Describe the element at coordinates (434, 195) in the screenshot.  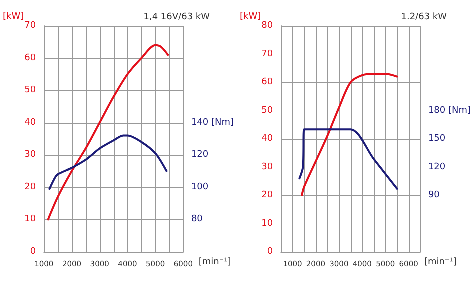
I see `y2-tick-label: 90` at that location.